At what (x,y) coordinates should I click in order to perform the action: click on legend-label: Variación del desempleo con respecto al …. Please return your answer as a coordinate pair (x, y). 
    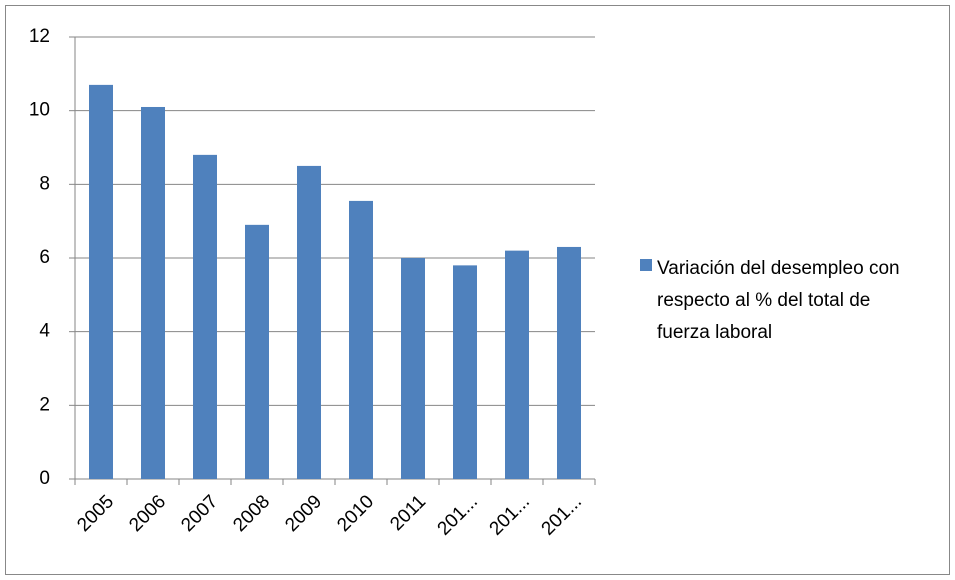
    Looking at the image, I should click on (778, 300).